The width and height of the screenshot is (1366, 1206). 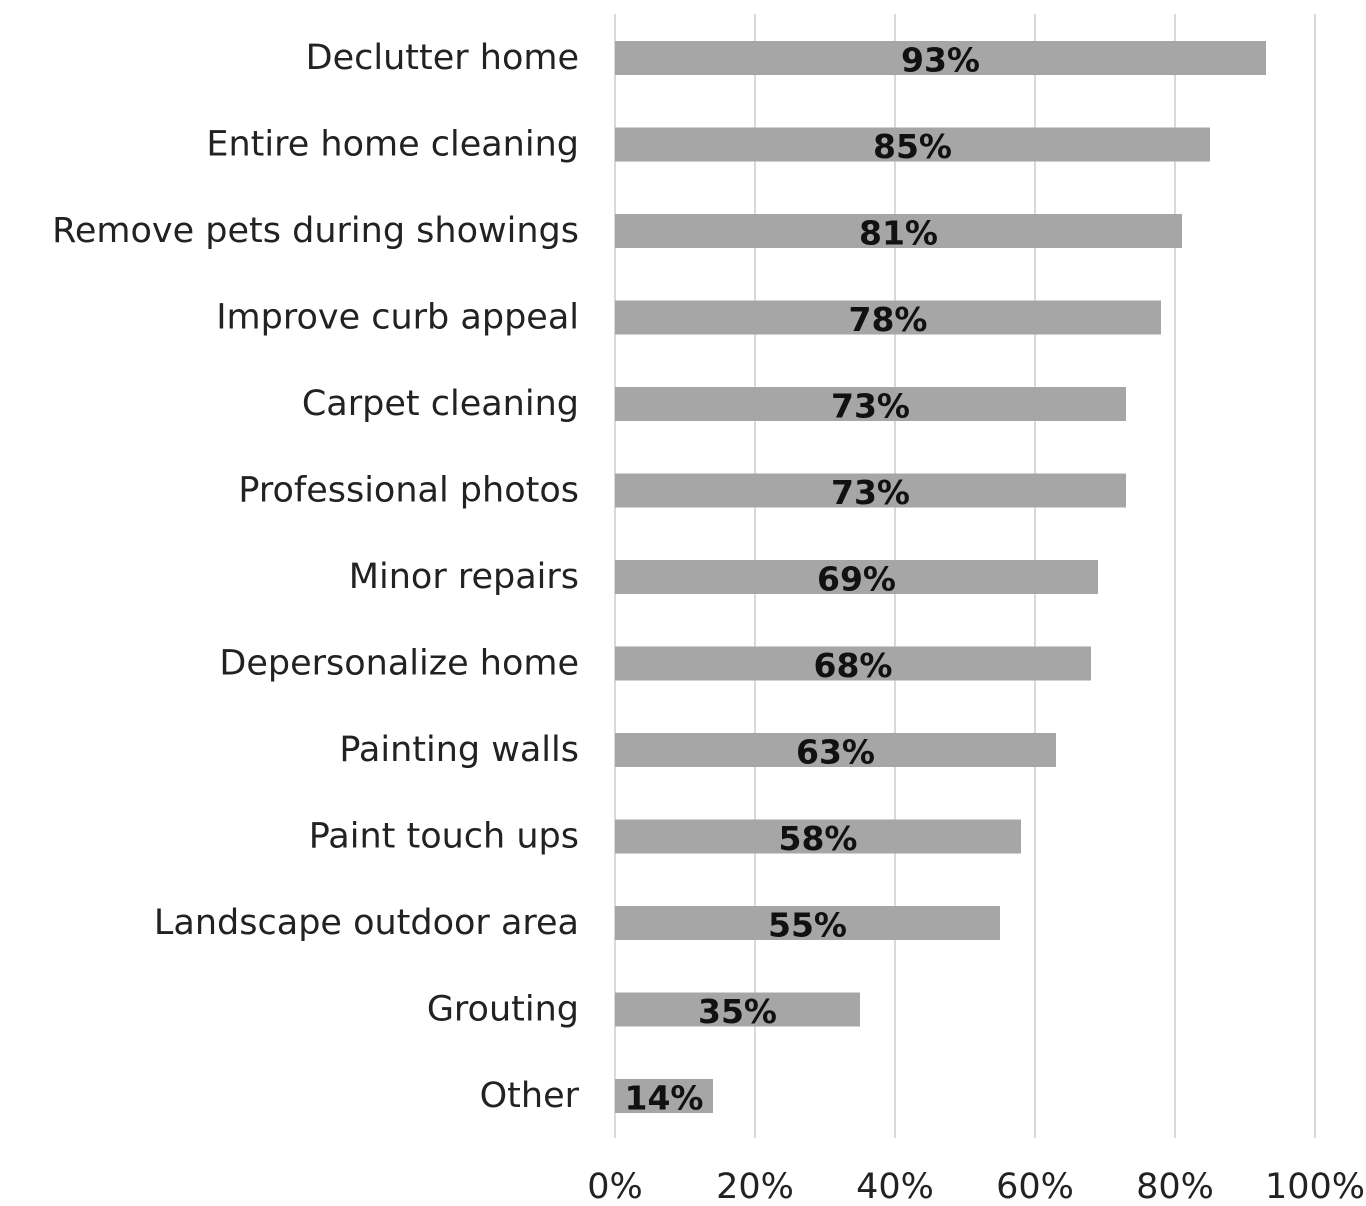 I want to click on x-tick-label: 20%, so click(x=755, y=1184).